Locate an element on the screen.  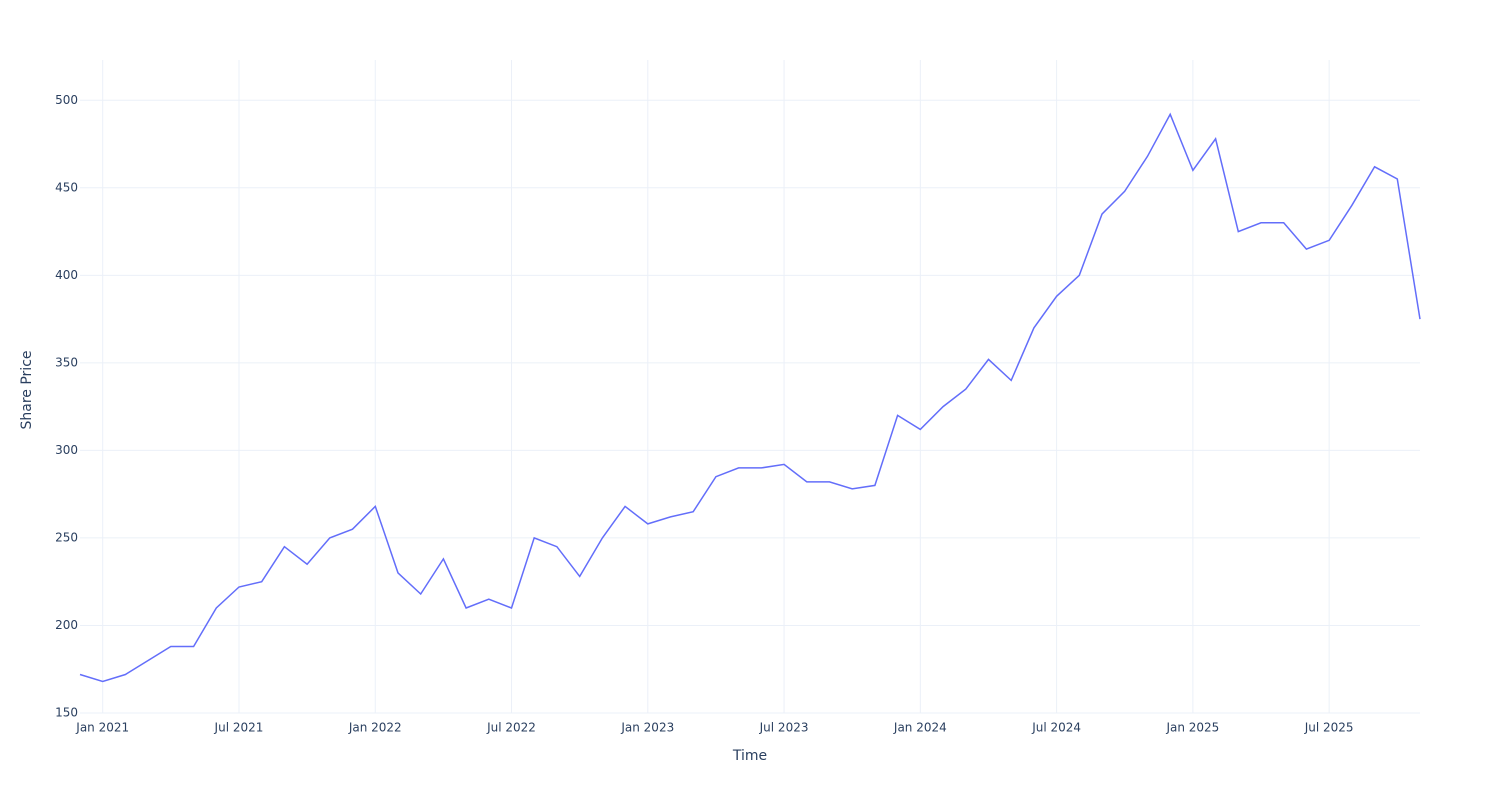
x-tick-label: Jul 2023 is located at coordinates (784, 728).